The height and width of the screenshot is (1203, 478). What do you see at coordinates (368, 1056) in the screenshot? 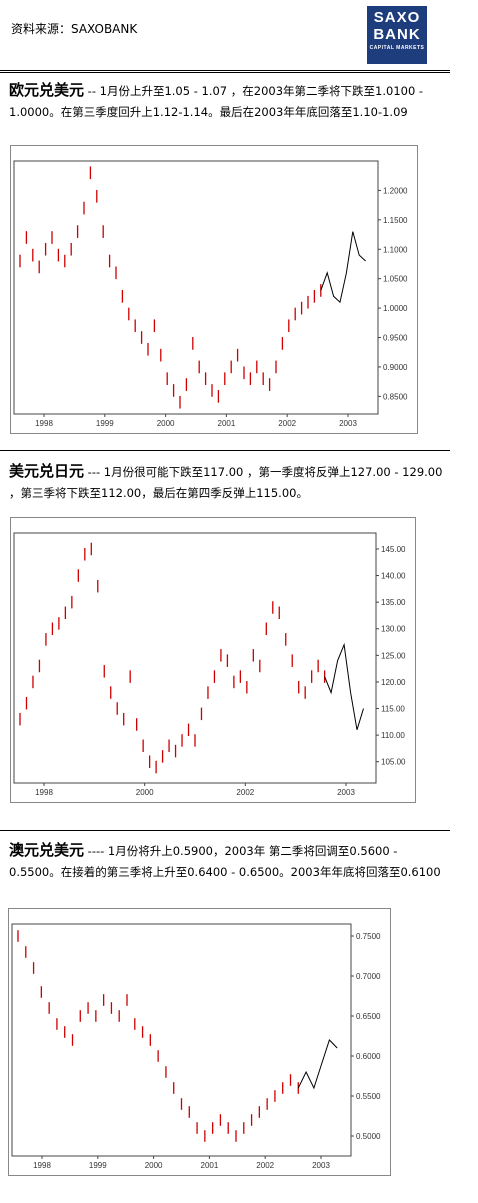
I see `y-tick-label: 0.6000` at bounding box center [368, 1056].